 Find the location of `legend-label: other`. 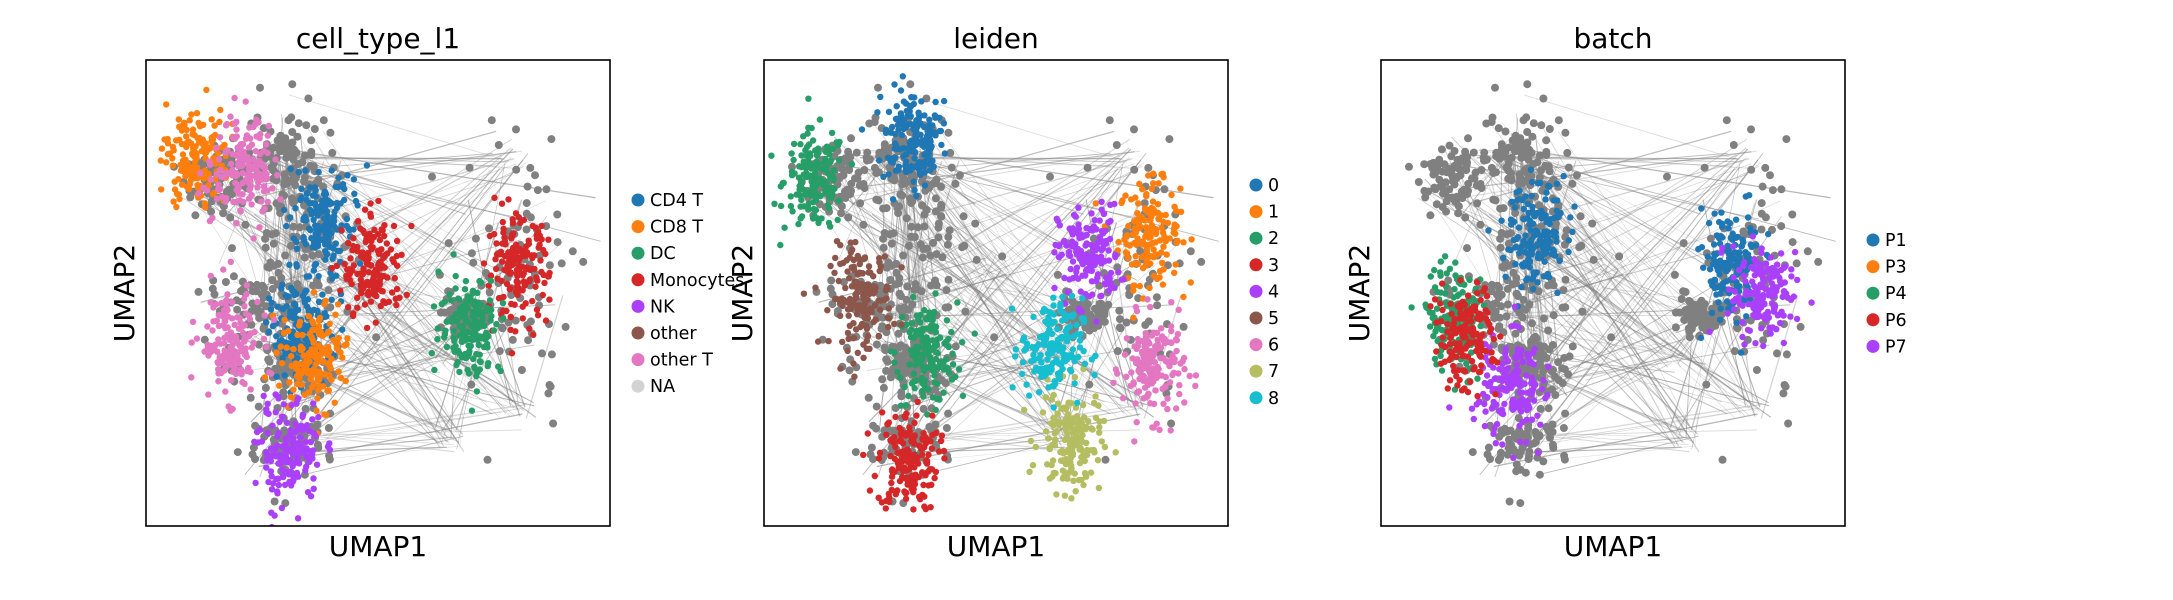

legend-label: other is located at coordinates (673, 334).